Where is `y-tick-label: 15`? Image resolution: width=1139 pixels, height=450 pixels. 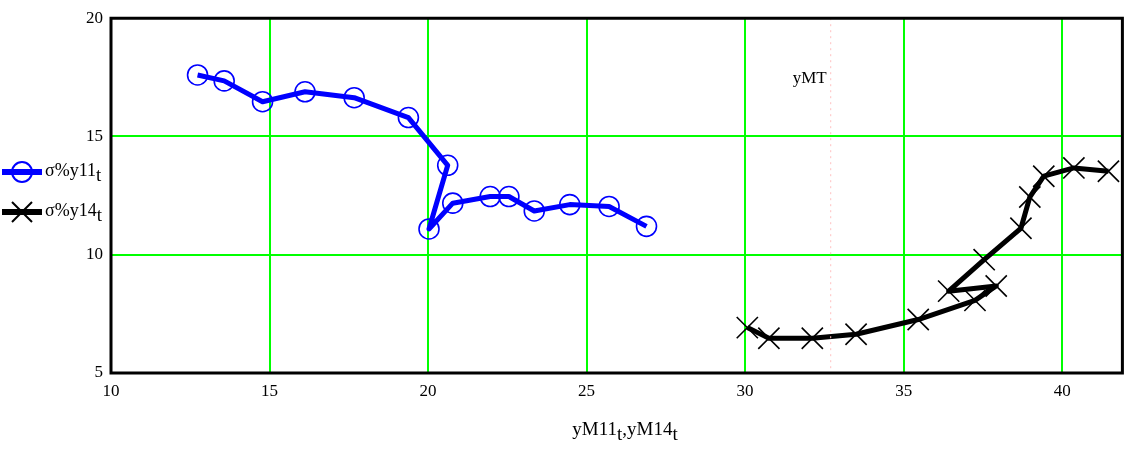
y-tick-label: 15 is located at coordinates (94, 135).